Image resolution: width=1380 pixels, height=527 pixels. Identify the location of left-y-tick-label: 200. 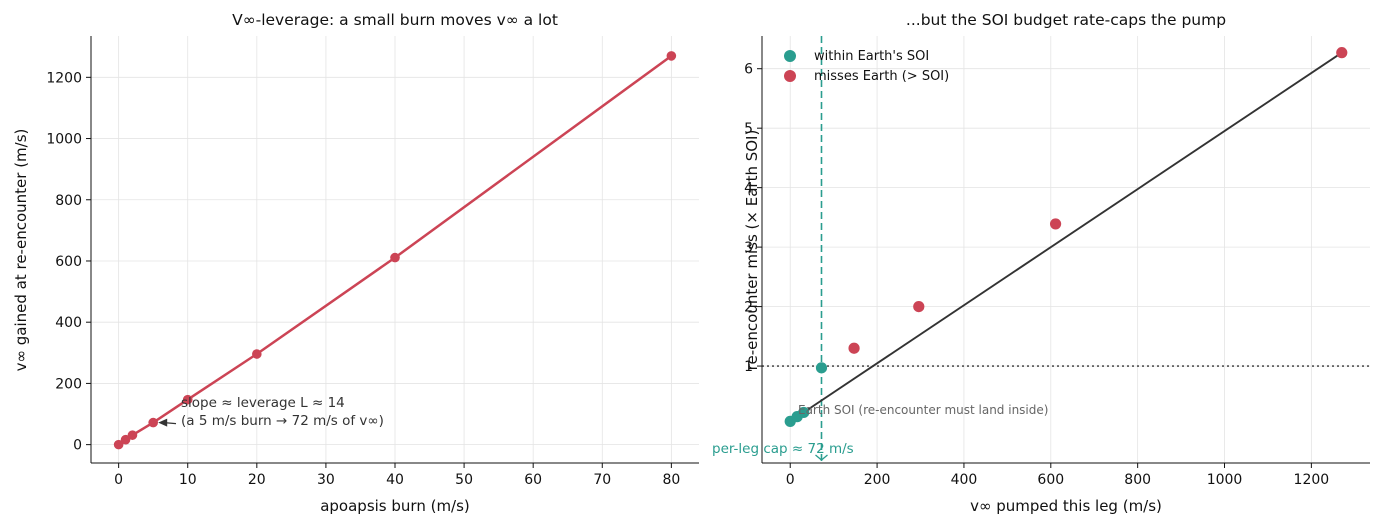
(68, 384).